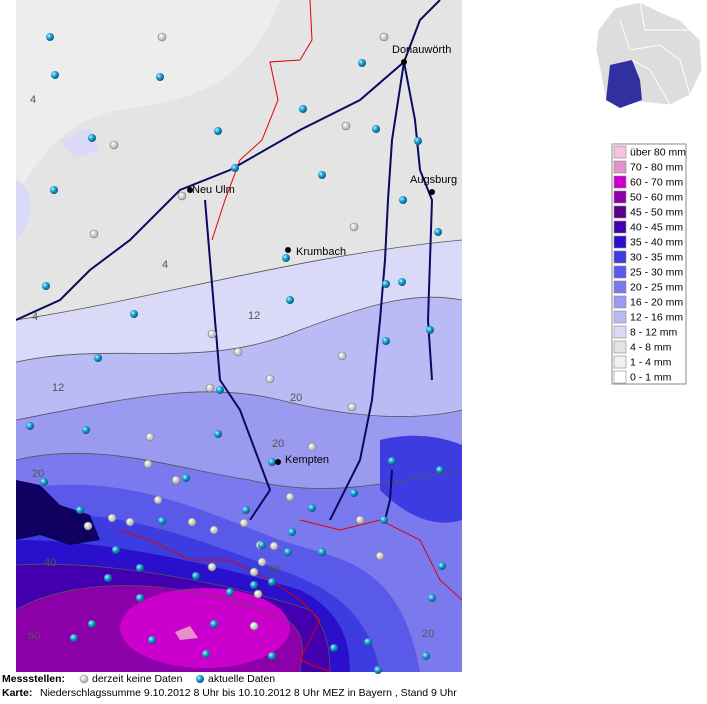 Image resolution: width=707 pixels, height=704 pixels. I want to click on legend-label: 12 - 16 mm, so click(656, 317).